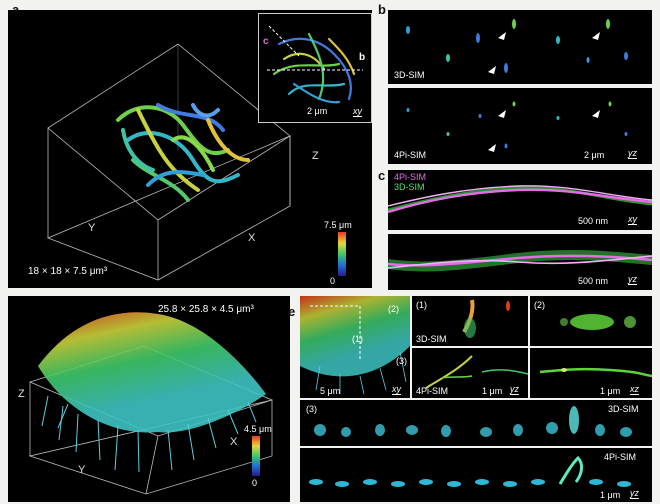  I want to click on panel-a-inset-render, so click(315, 64).